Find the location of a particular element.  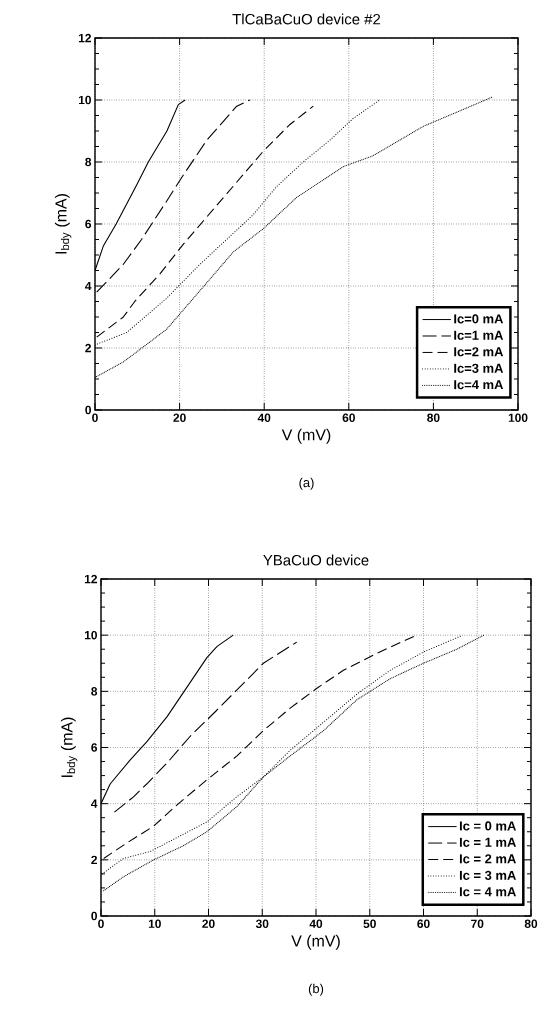

legend-label: Ic = 1 mA is located at coordinates (487, 842).